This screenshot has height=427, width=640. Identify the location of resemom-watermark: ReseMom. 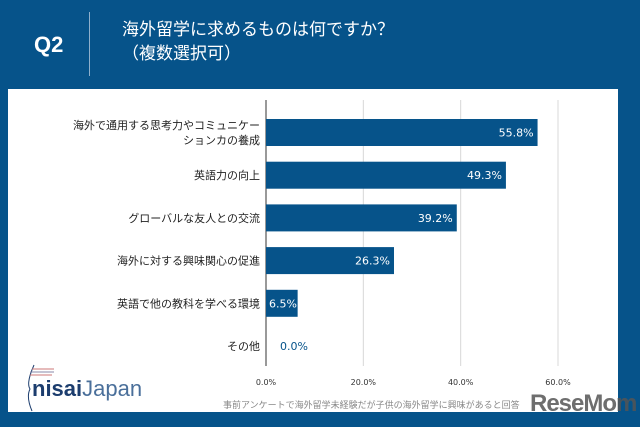
(583, 403).